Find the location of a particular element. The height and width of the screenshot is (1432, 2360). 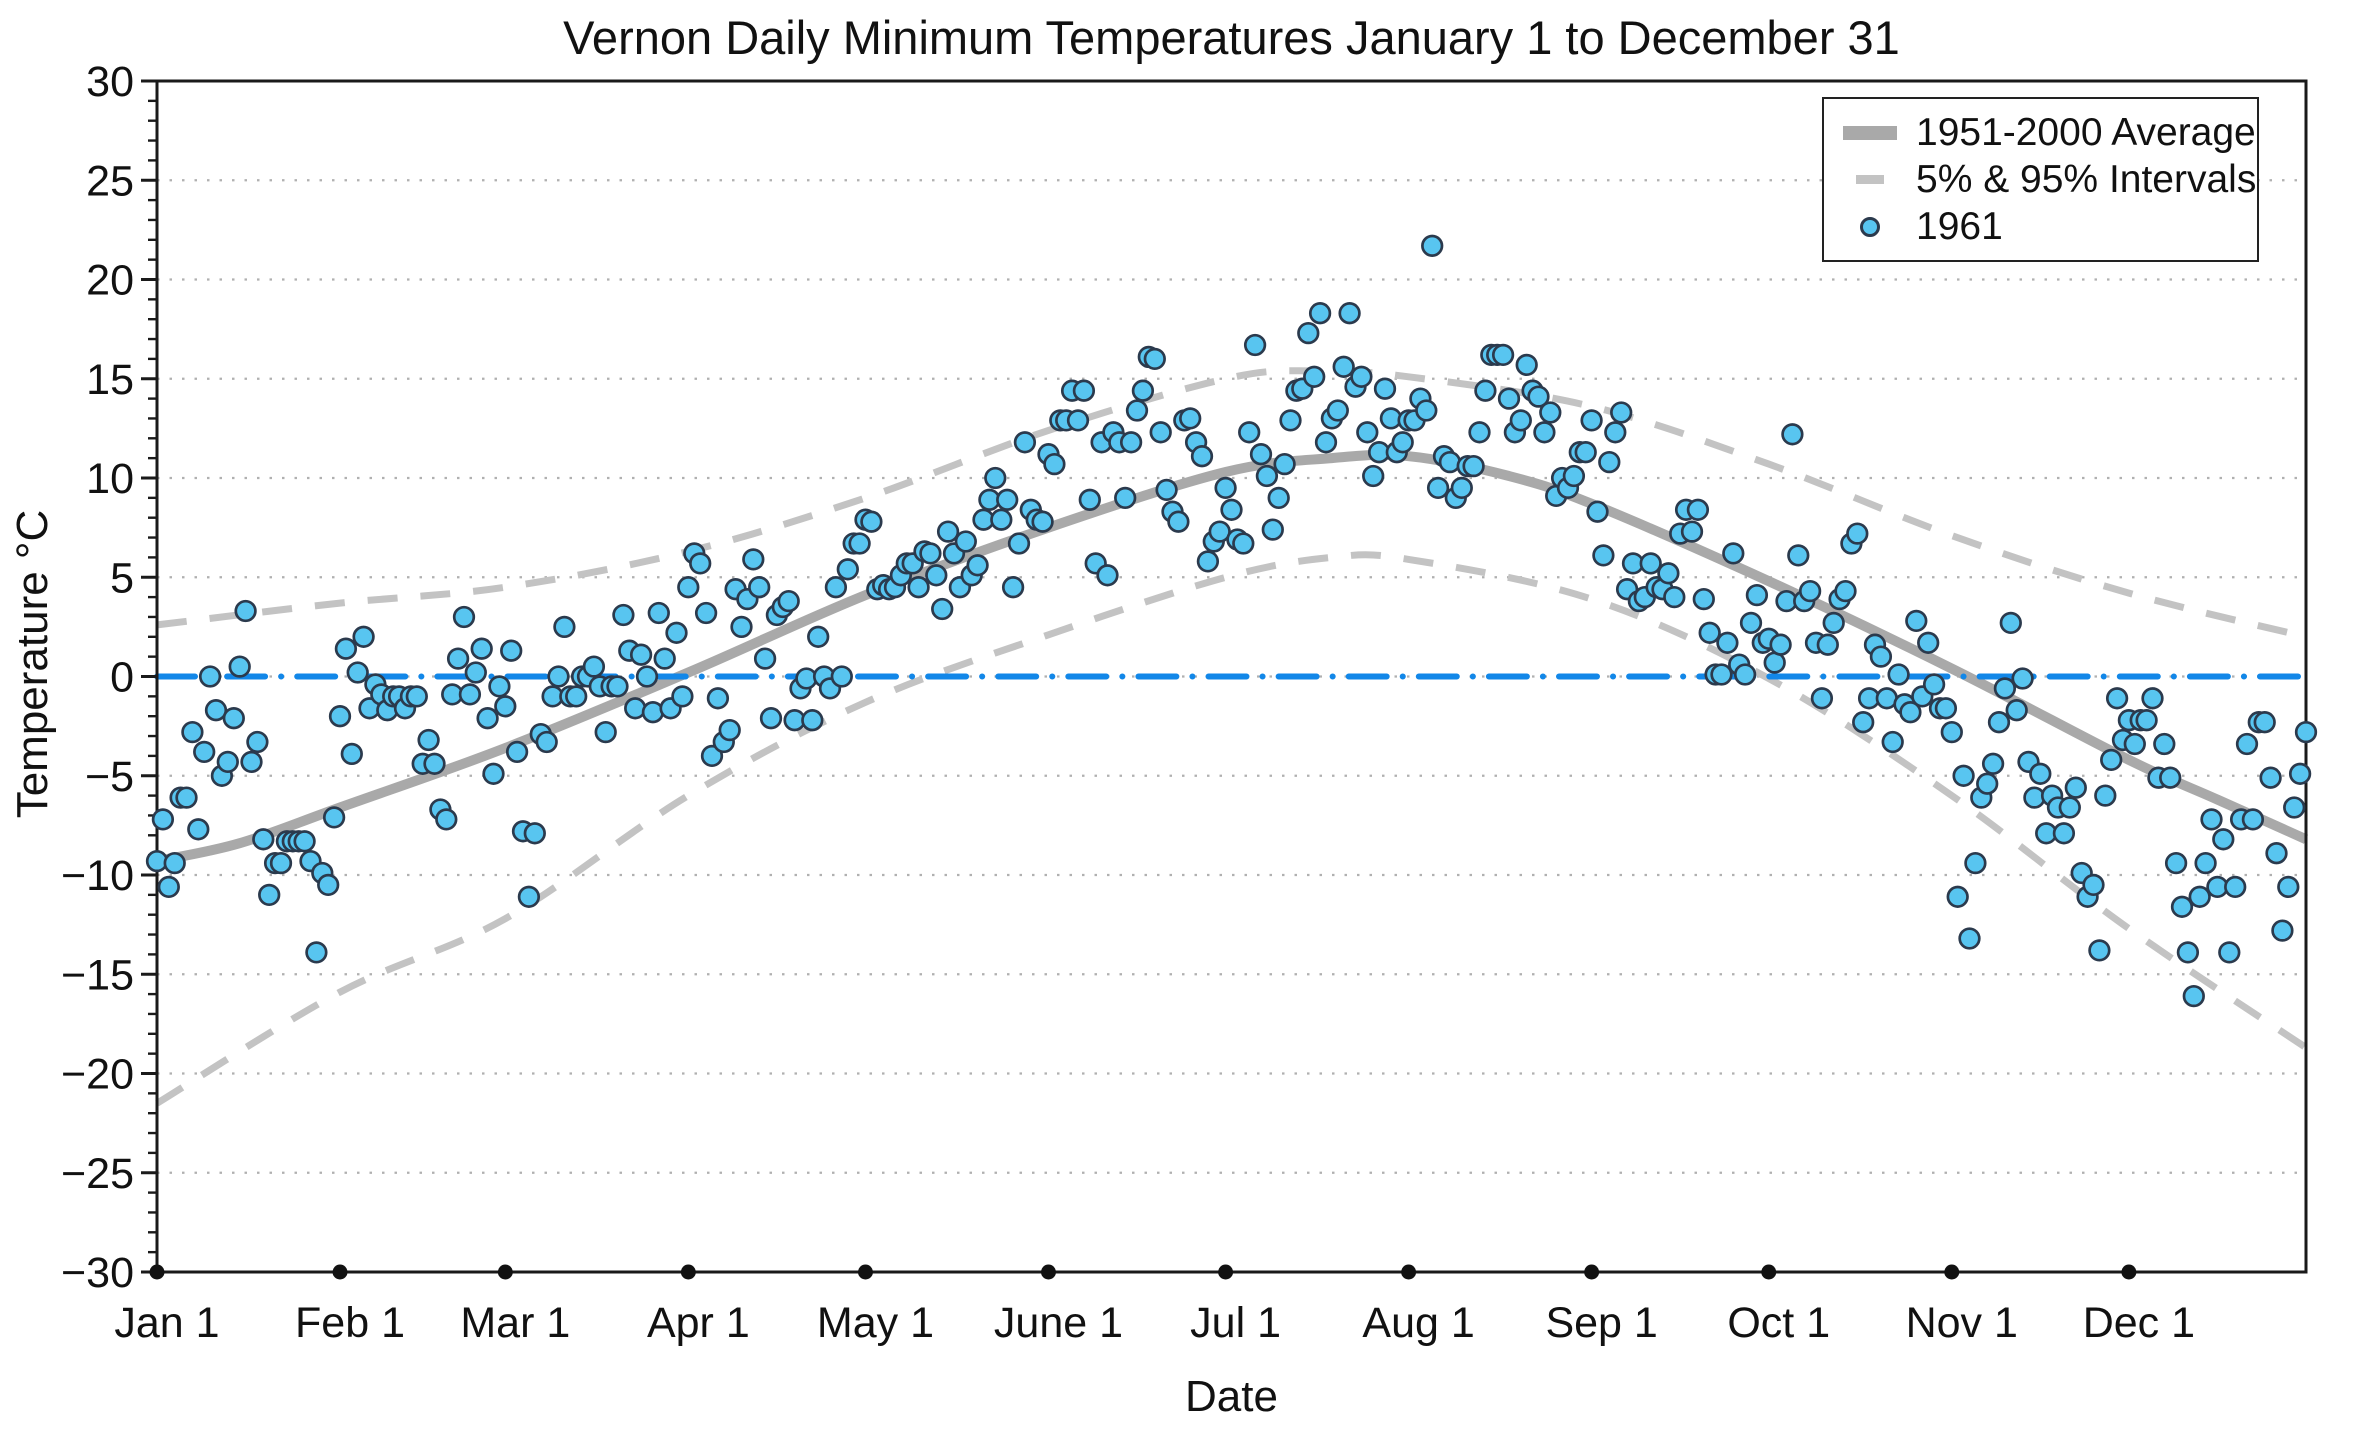

scatter-marker-swatch-icon is located at coordinates (1870, 226).